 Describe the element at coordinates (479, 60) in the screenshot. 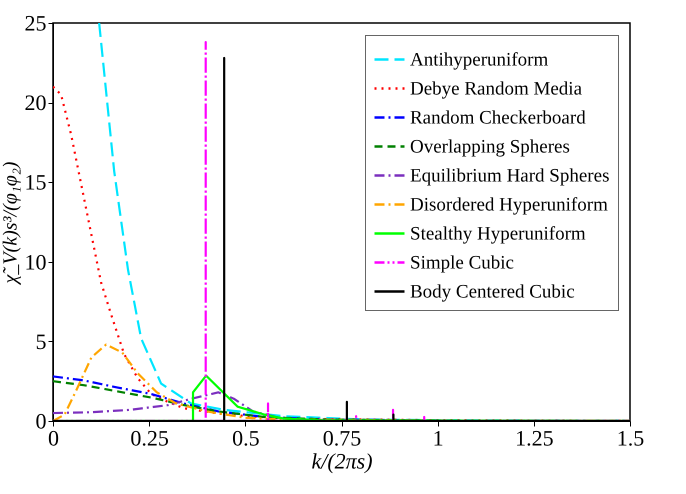

I see `legend-label: Antihyperuniform` at that location.